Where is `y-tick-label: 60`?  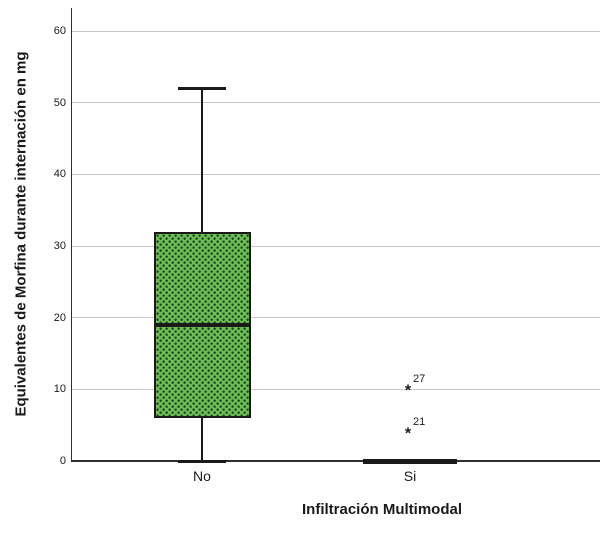
y-tick-label: 60 is located at coordinates (59, 31).